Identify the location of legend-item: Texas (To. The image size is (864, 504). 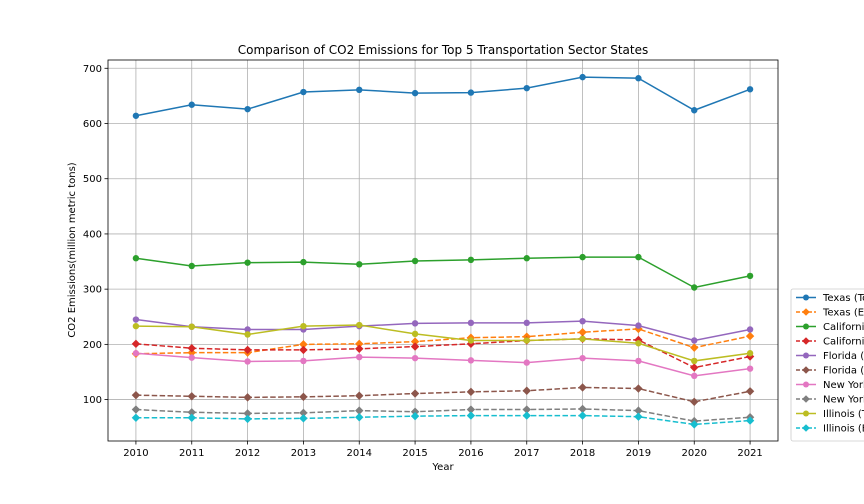
(830, 298).